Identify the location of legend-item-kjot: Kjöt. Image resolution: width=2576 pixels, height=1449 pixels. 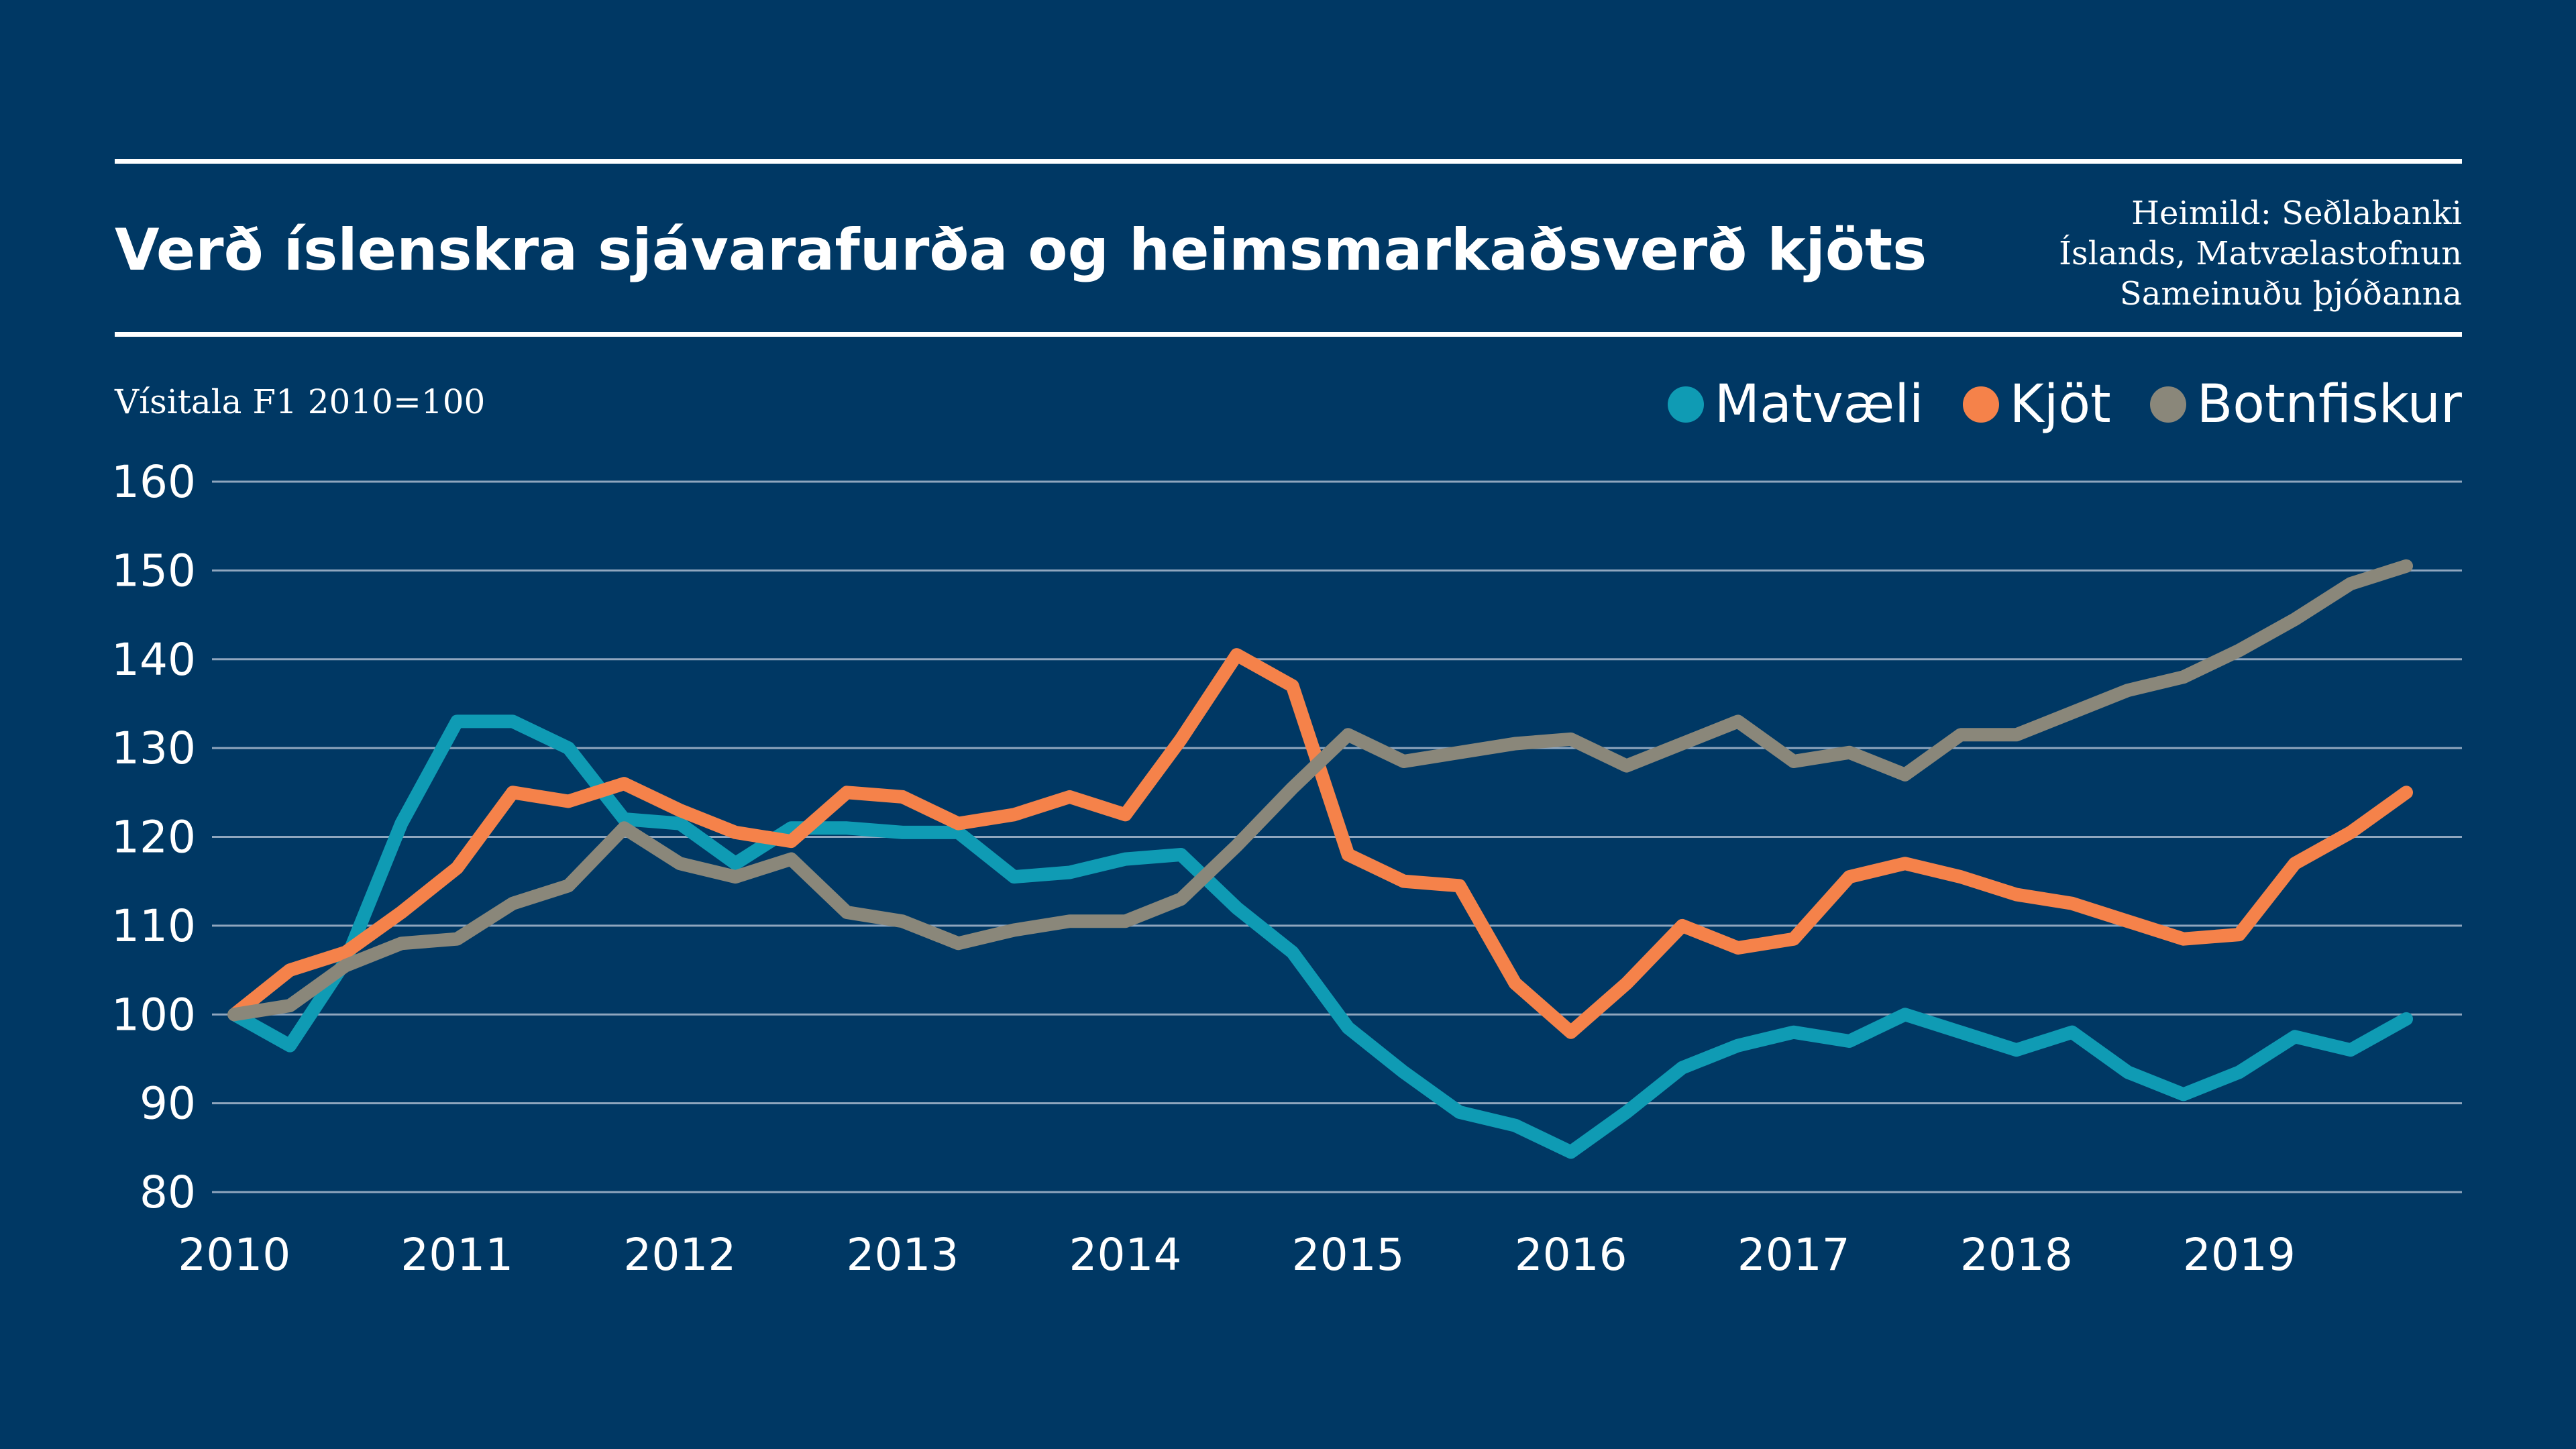
(2036, 404).